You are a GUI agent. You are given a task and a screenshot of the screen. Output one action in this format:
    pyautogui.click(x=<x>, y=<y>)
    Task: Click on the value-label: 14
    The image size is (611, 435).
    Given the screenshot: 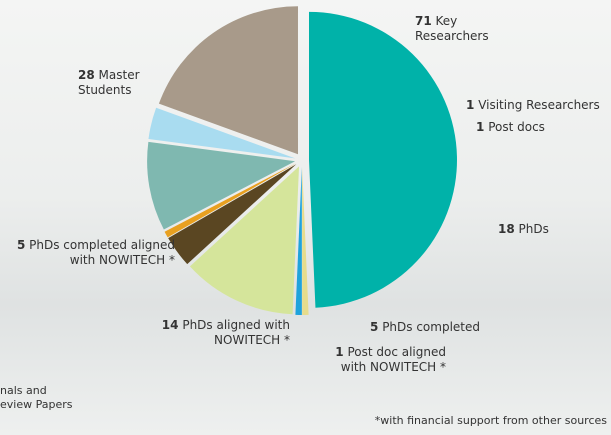 What is the action you would take?
    pyautogui.click(x=170, y=325)
    